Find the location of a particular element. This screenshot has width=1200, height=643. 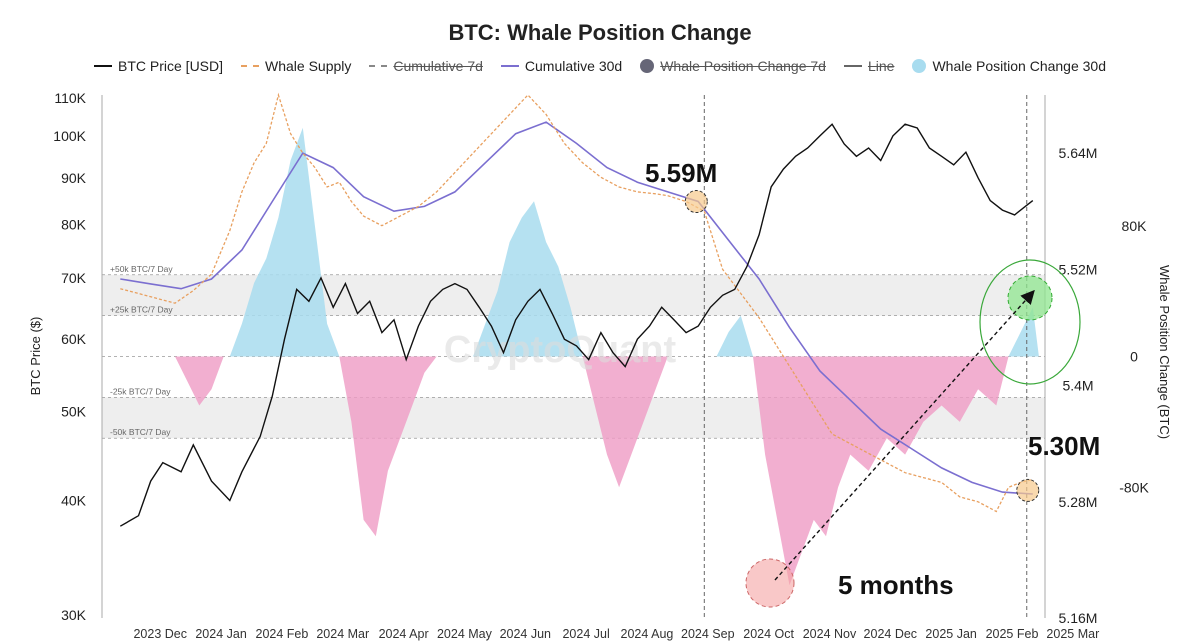

legend-label: Line is located at coordinates (881, 66).